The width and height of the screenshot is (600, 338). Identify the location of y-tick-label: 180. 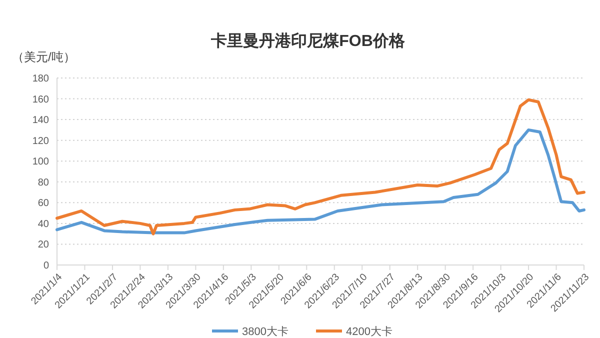
(41, 79).